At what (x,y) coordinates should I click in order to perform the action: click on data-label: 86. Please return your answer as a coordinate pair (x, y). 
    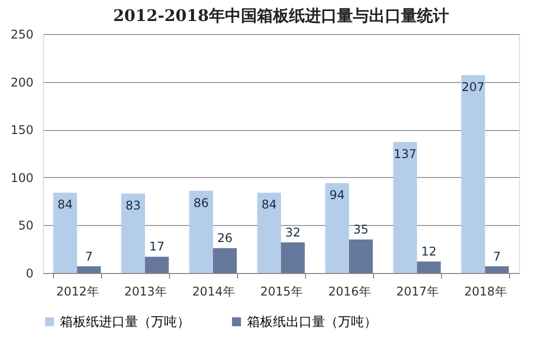
    Looking at the image, I should click on (201, 203).